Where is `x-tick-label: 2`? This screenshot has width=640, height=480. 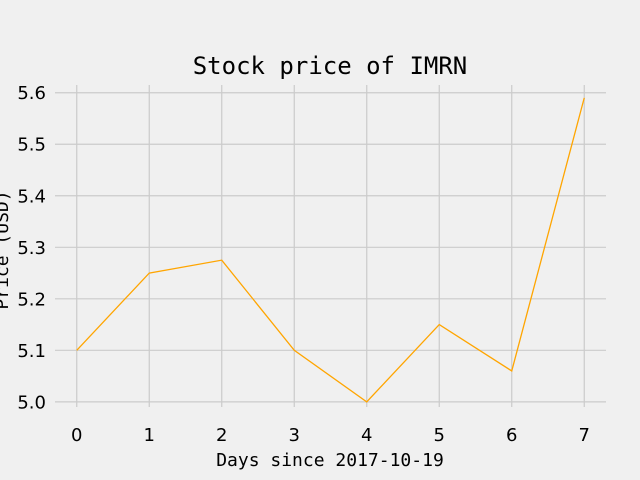 x-tick-label: 2 is located at coordinates (221, 435).